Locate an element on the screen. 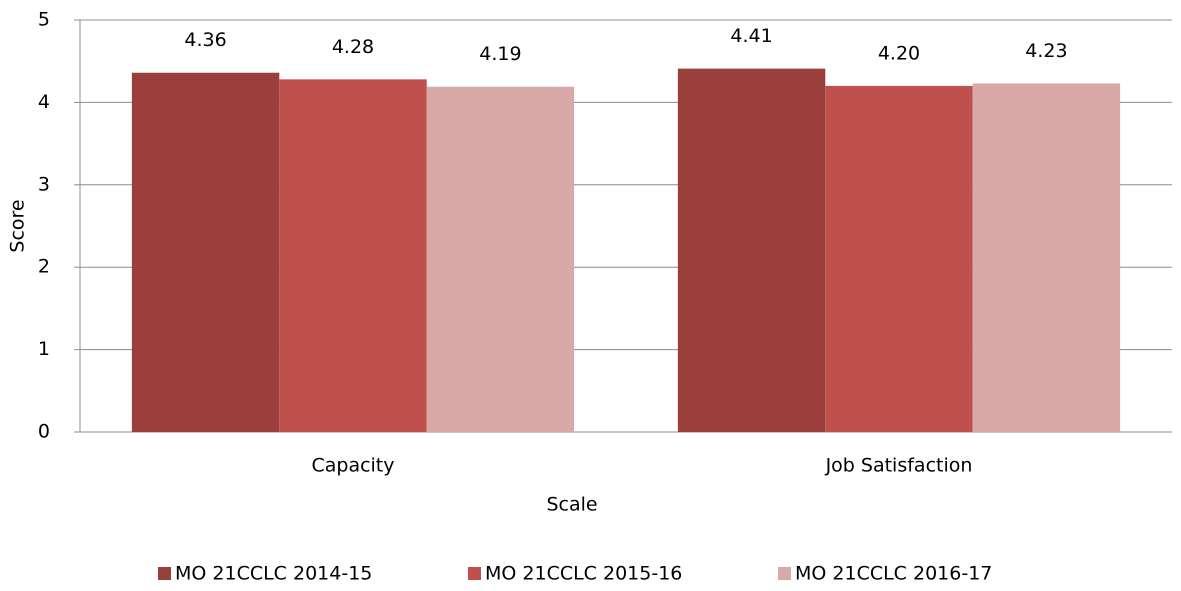  y-tick-label: 1 is located at coordinates (44, 349).